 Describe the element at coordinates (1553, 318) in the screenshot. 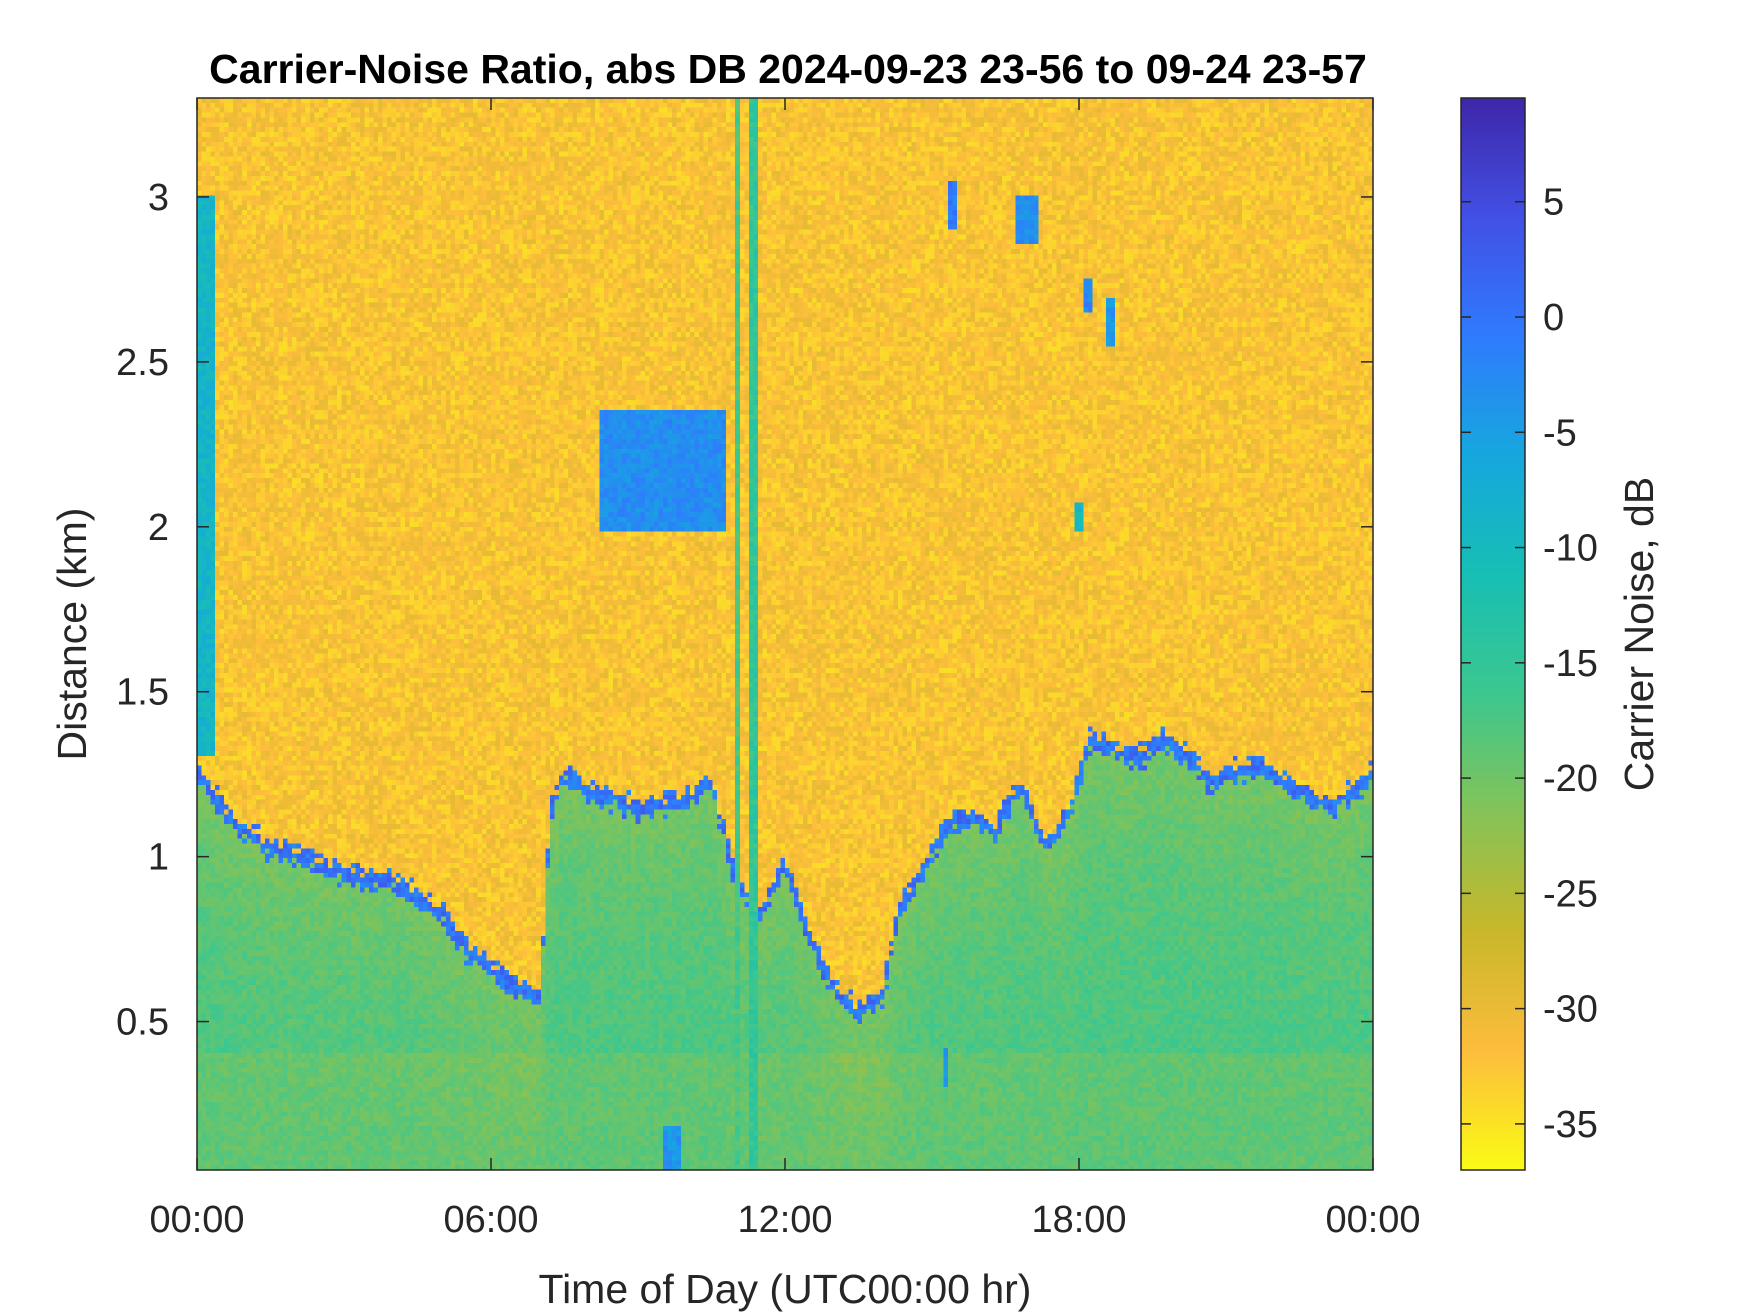

I see `colorbar-tick-label: 0` at that location.